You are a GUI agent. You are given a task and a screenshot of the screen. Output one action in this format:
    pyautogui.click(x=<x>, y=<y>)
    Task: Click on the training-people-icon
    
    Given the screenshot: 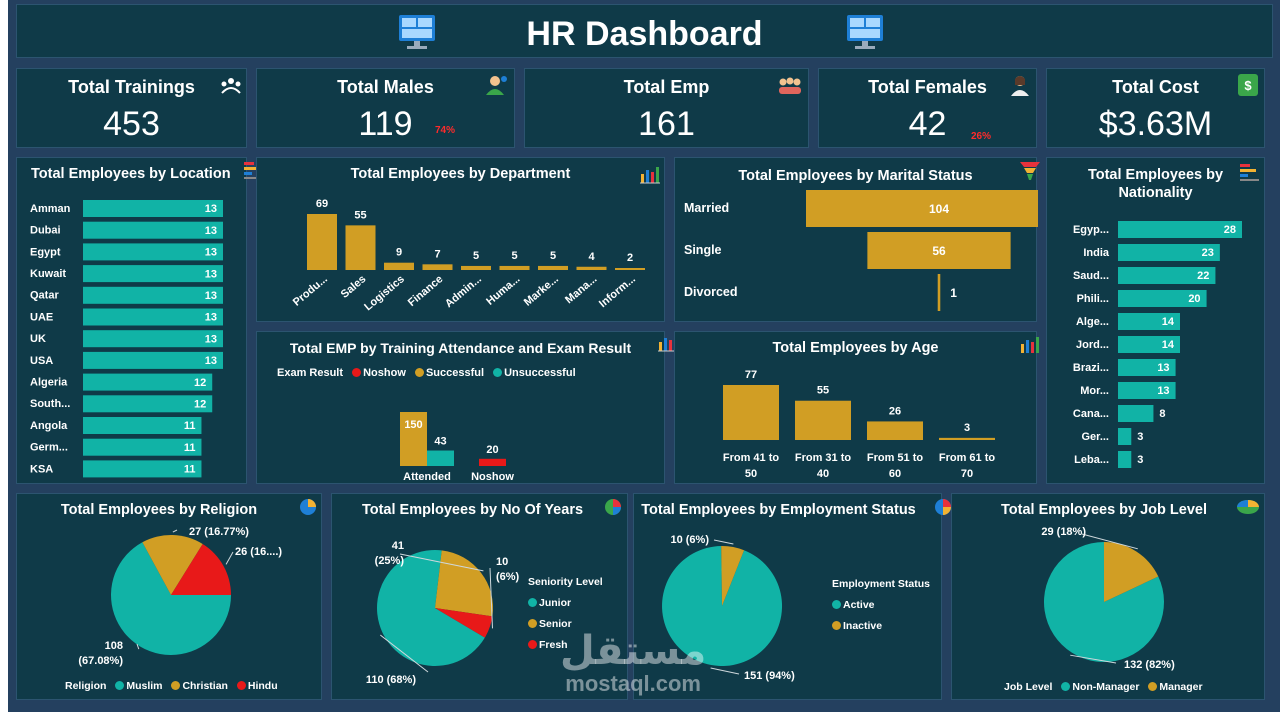 What is the action you would take?
    pyautogui.click(x=231, y=86)
    